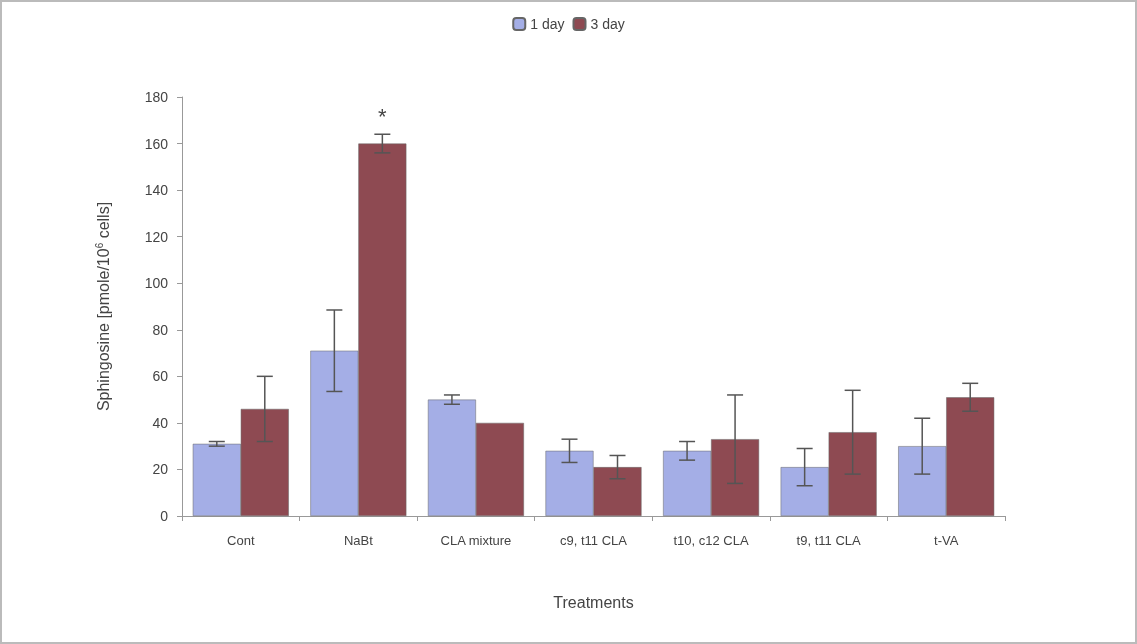  Describe the element at coordinates (156, 236) in the screenshot. I see `y-tick-label: 120` at that location.